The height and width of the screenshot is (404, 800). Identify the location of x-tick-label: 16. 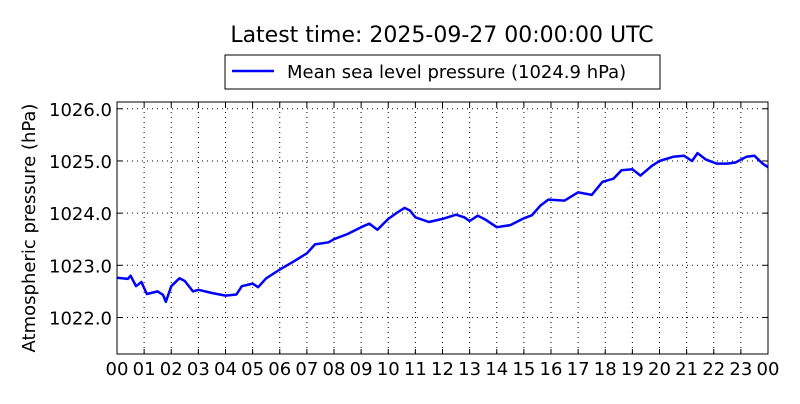
(551, 369).